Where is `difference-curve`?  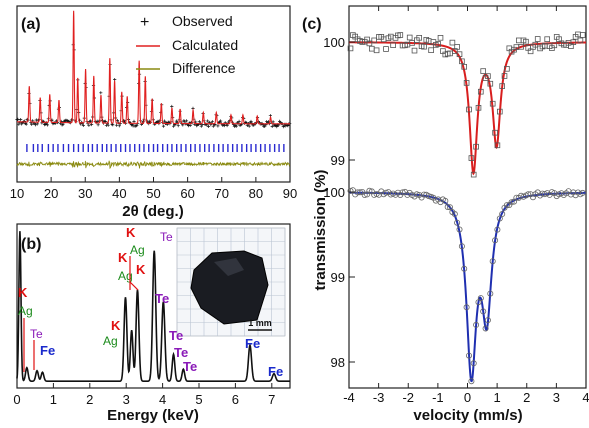
difference-curve is located at coordinates (153, 165).